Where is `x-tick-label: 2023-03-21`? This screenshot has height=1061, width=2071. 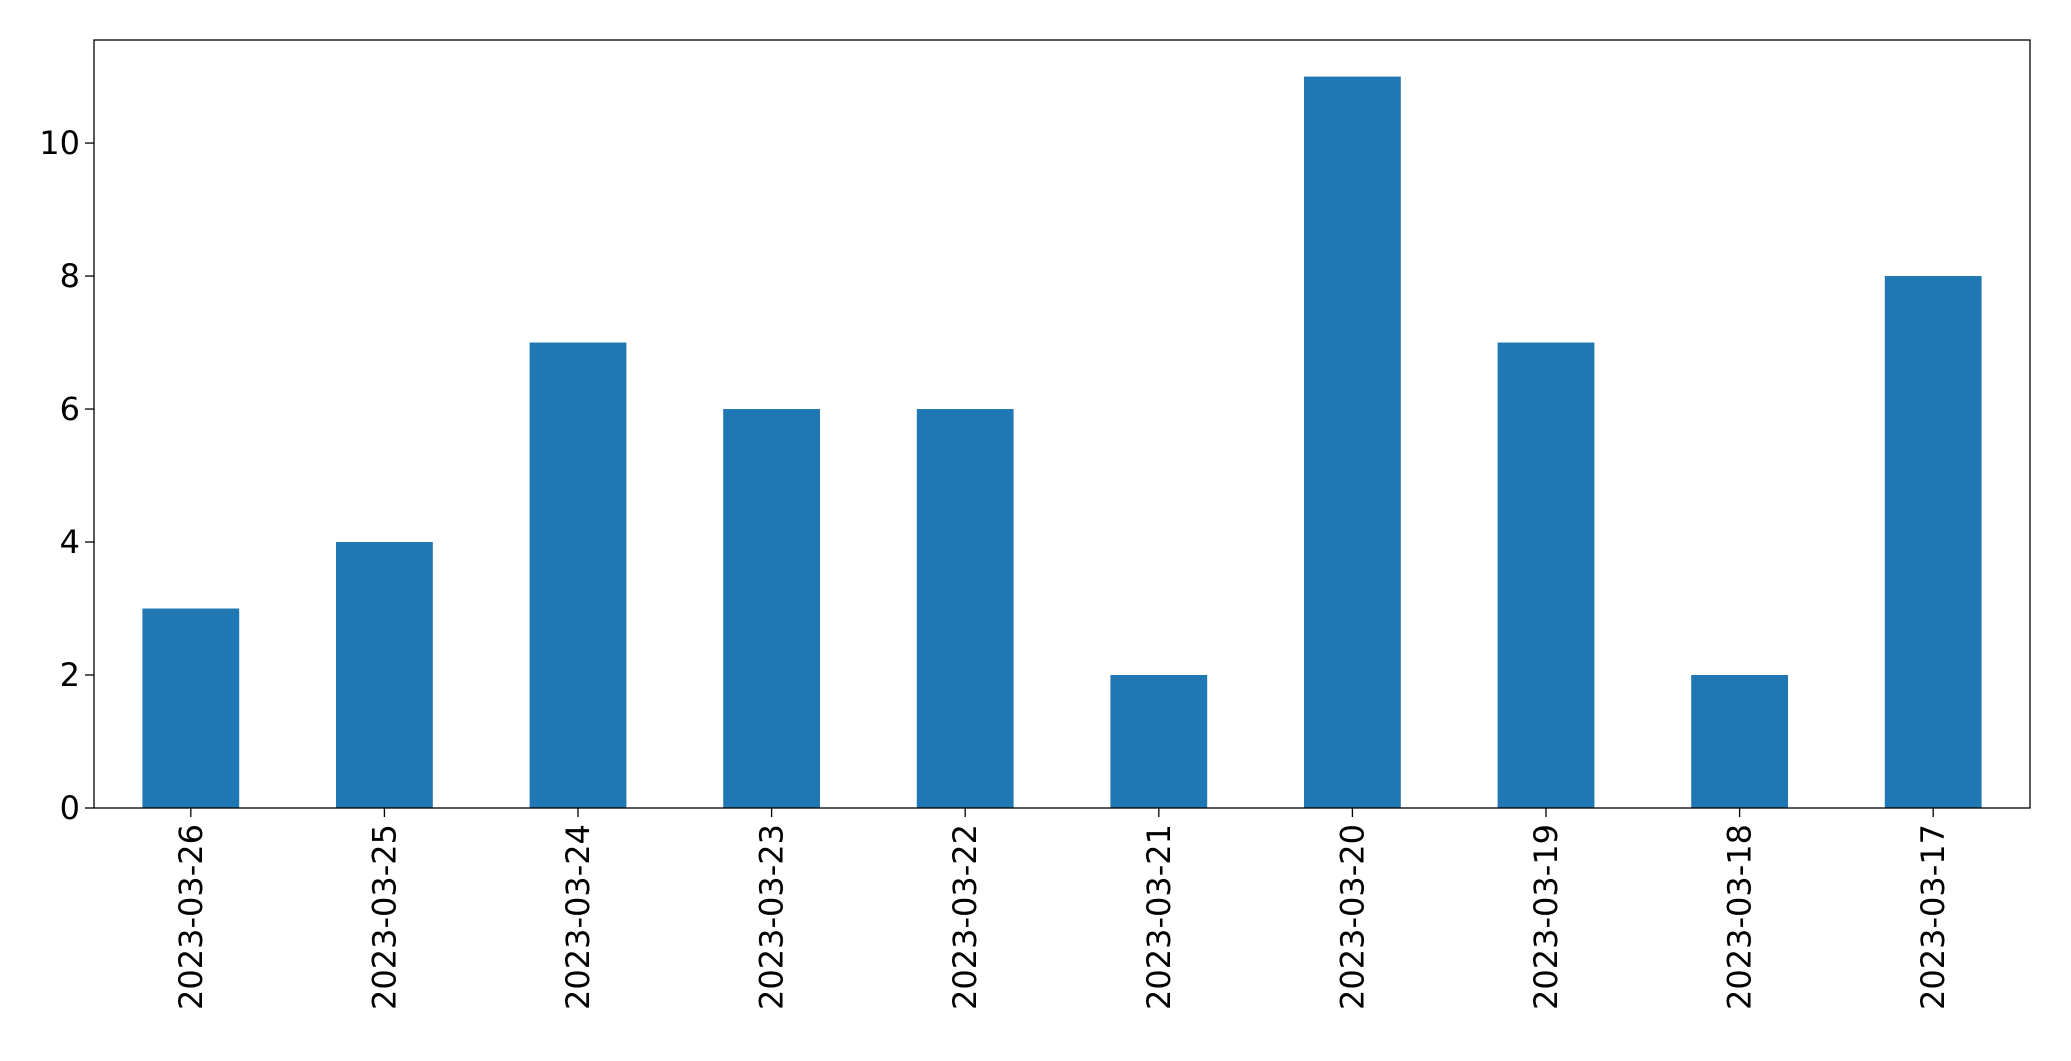 x-tick-label: 2023-03-21 is located at coordinates (1159, 917).